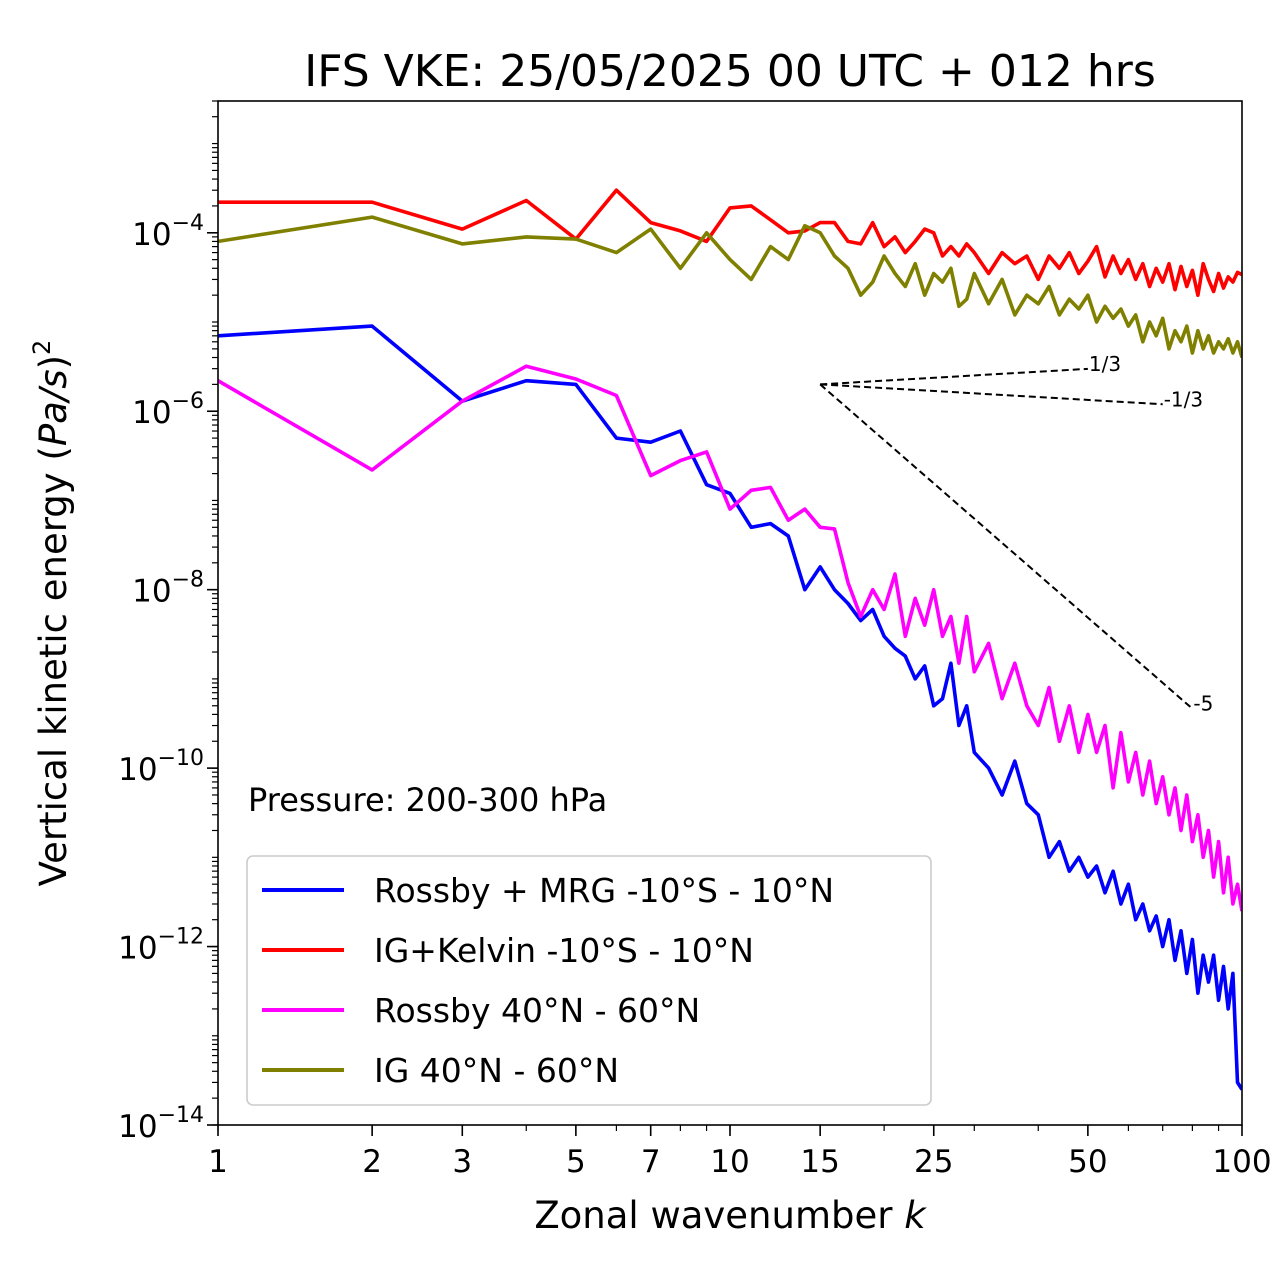 The width and height of the screenshot is (1280, 1288). I want to click on reference-slope-label: -1/3, so click(1183, 399).